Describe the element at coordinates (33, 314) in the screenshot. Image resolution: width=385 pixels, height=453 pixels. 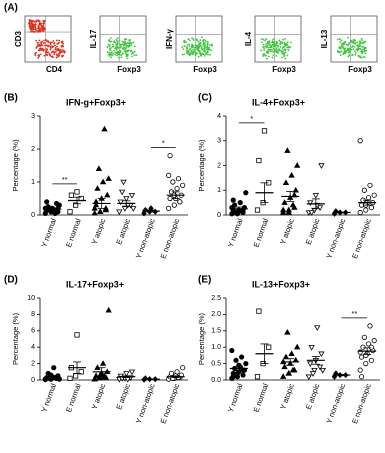
I see `y-tick-label: 8` at that location.